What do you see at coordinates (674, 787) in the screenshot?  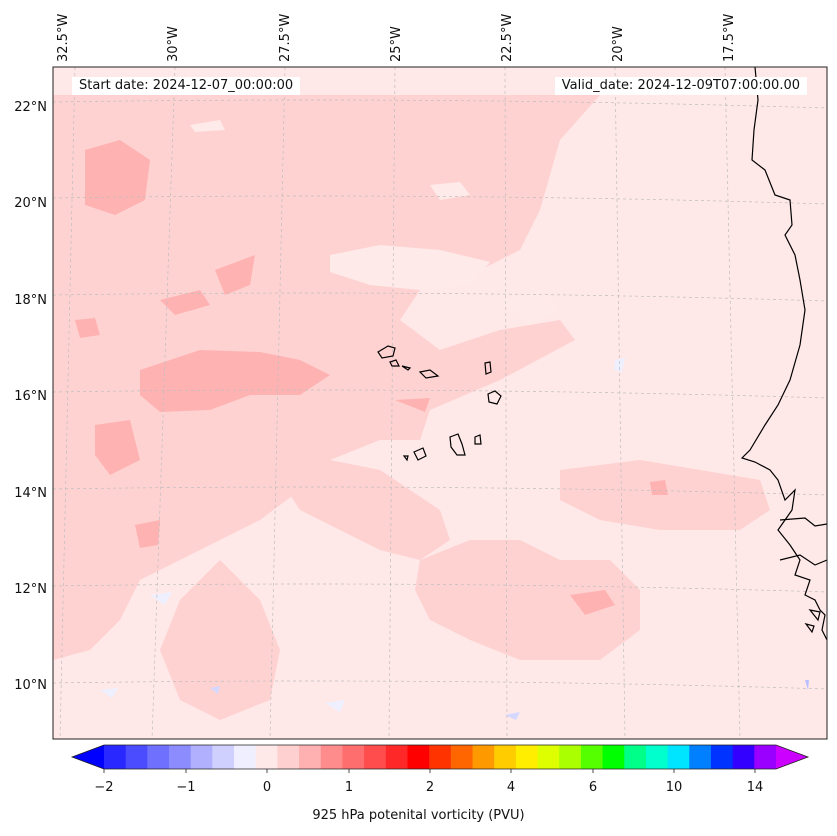 I see `cbar-tick-7: 10` at bounding box center [674, 787].